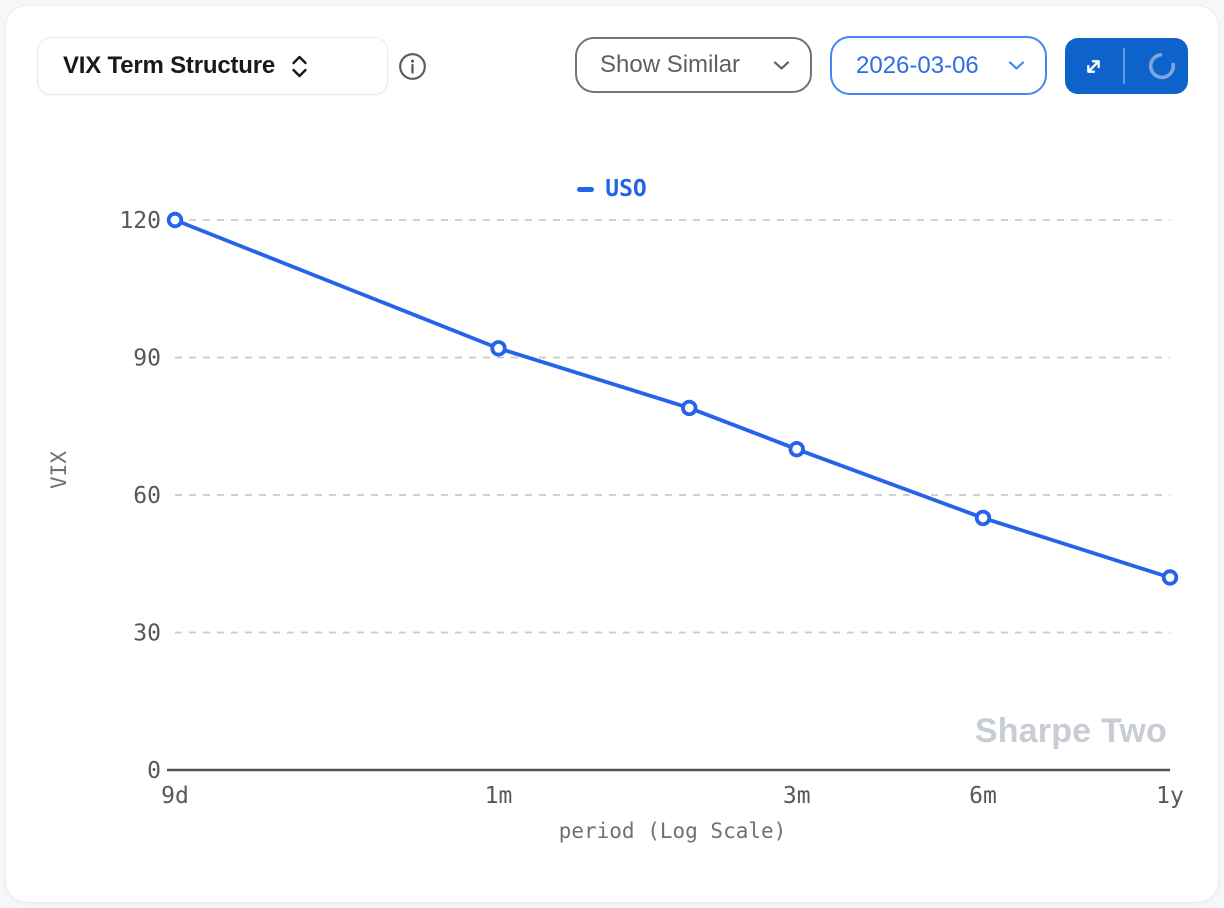  I want to click on button-divider, so click(1124, 66).